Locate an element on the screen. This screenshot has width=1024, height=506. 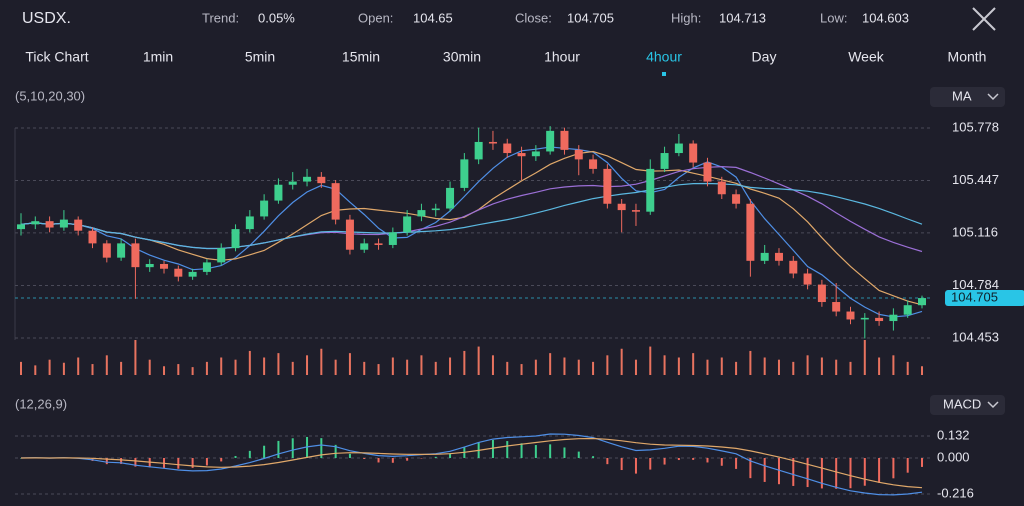
stat-value: 104.705 is located at coordinates (590, 17).